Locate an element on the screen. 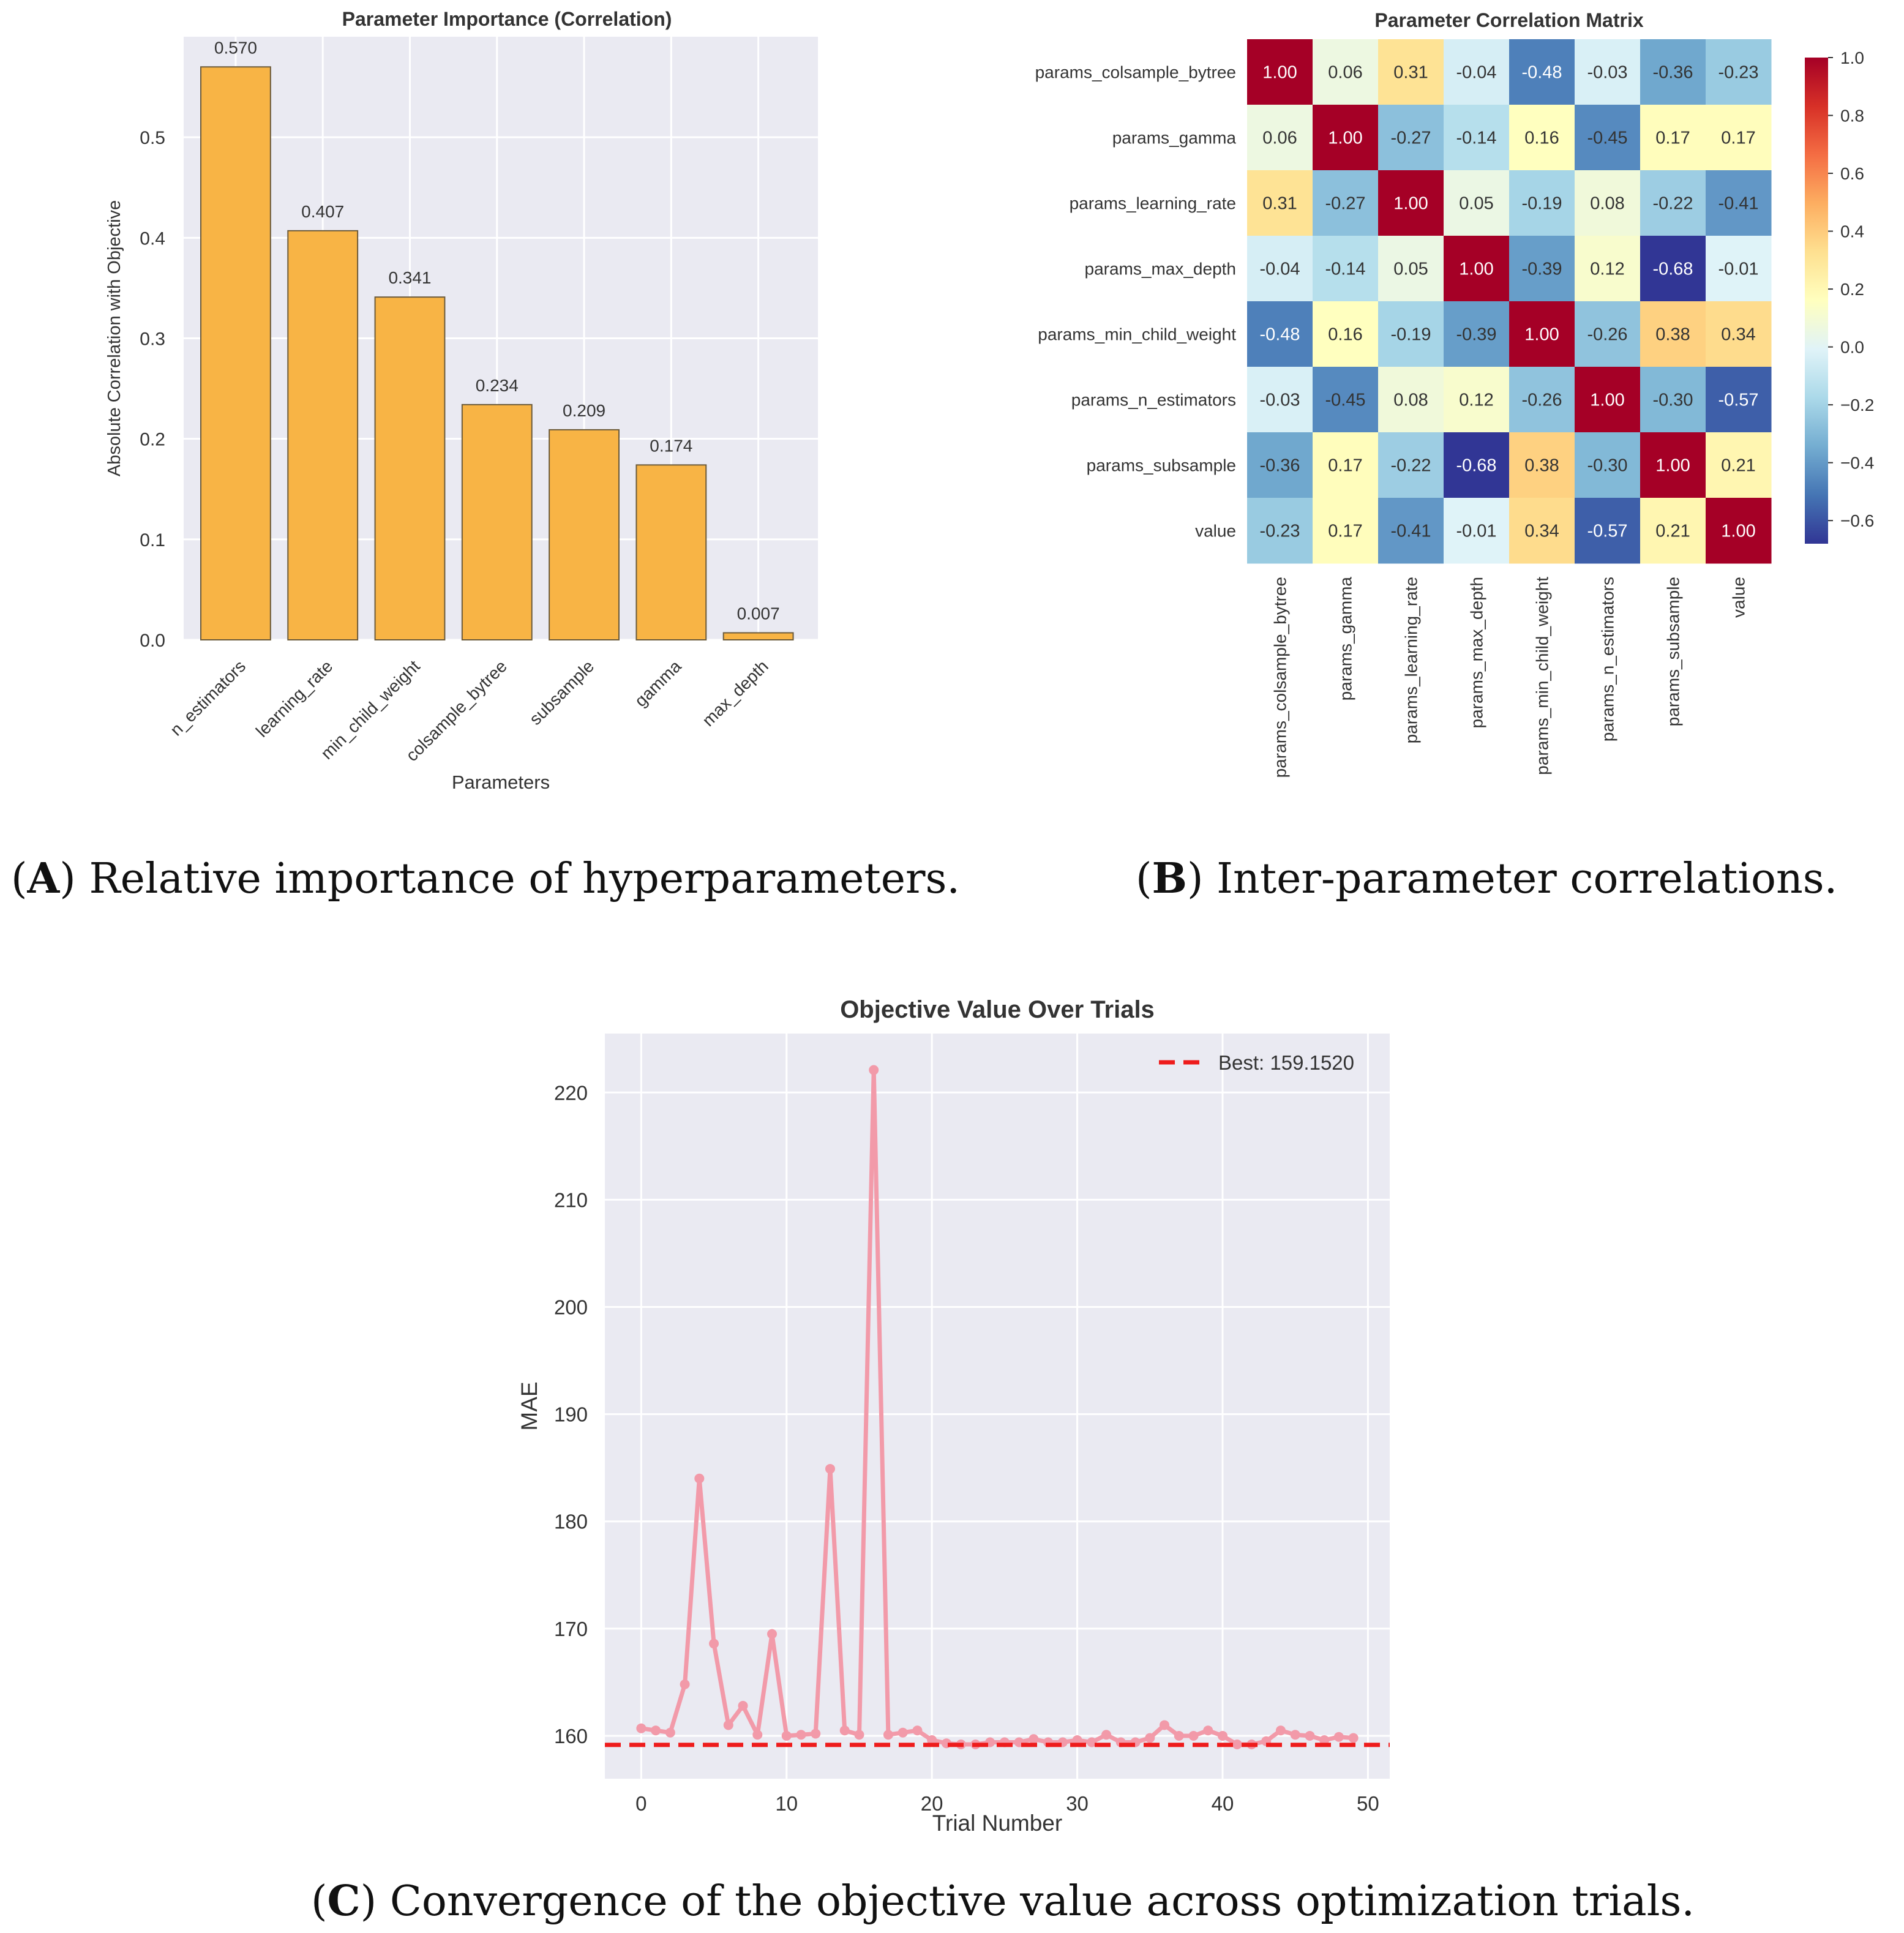 Image resolution: width=1904 pixels, height=1933 pixels. heatmap-cell-label: 0.08 is located at coordinates (1607, 204).